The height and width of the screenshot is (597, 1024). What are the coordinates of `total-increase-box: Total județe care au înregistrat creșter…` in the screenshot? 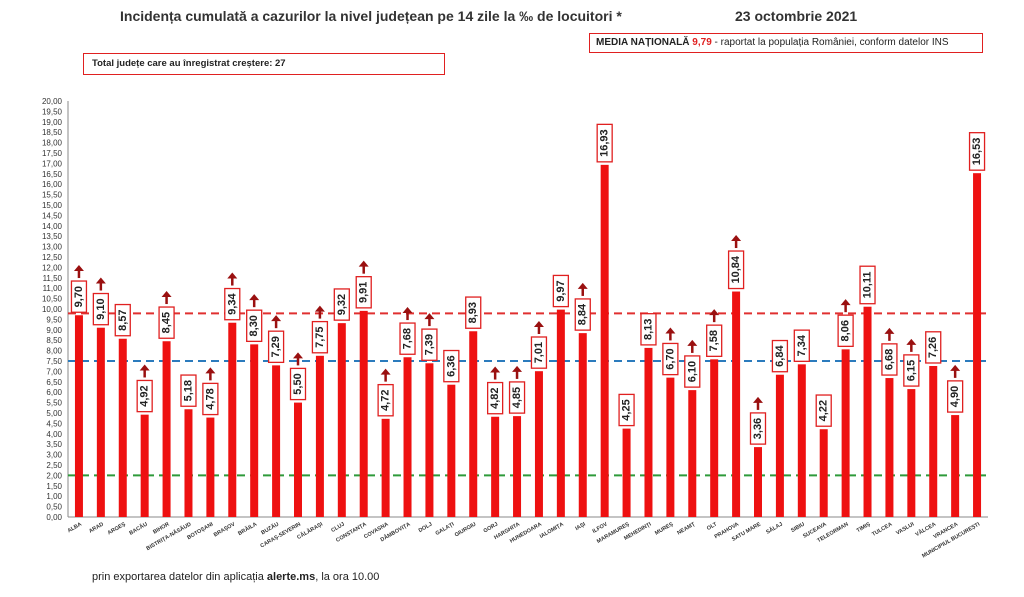 It's located at (264, 64).